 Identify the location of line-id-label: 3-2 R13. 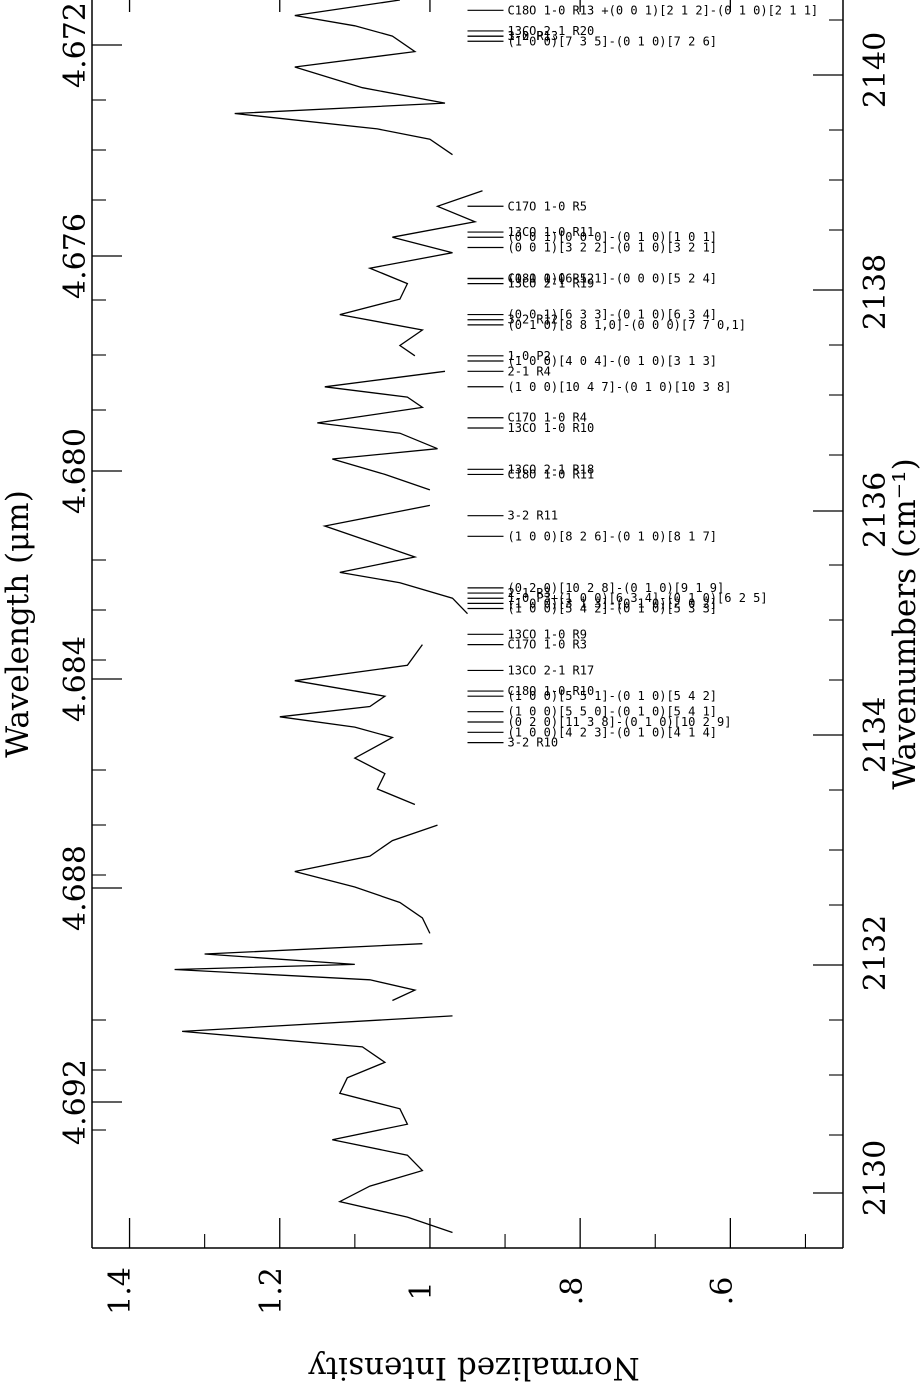
(533, 36).